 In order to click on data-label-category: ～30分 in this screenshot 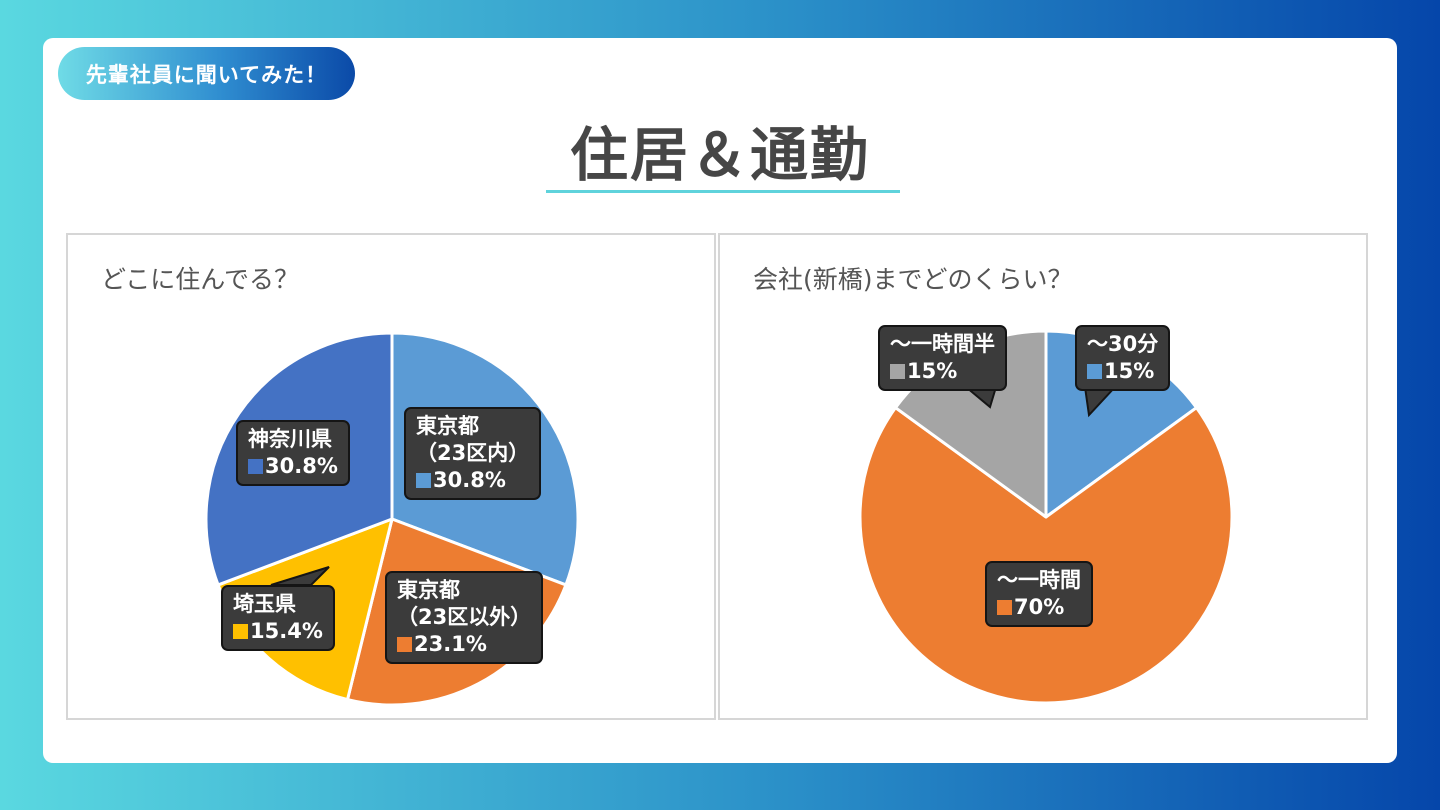, I will do `click(1123, 344)`.